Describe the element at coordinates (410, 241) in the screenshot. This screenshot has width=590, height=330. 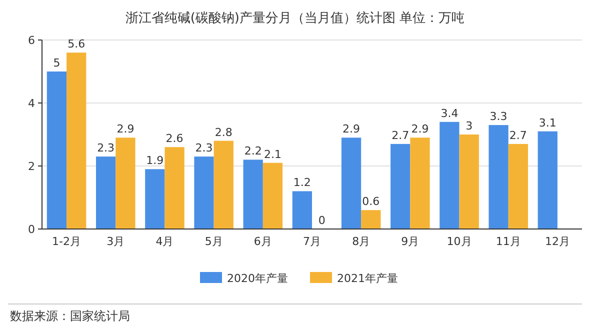
I see `x-tick-label: 9月` at that location.